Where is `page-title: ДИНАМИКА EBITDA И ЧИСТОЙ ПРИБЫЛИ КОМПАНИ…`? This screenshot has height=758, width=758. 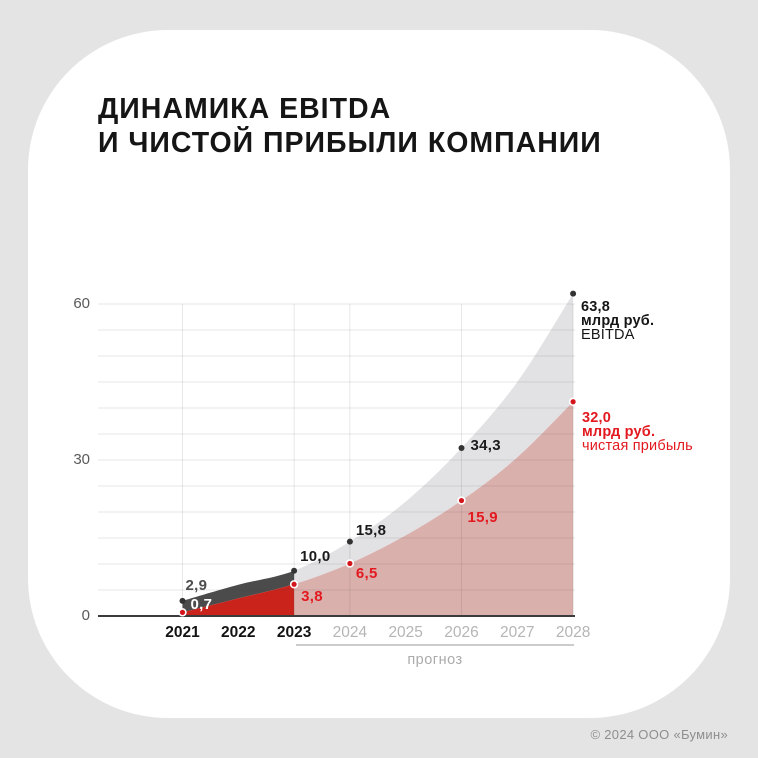
page-title: ДИНАМИКА EBITDA И ЧИСТОЙ ПРИБЫЛИ КОМПАНИ… is located at coordinates (350, 126).